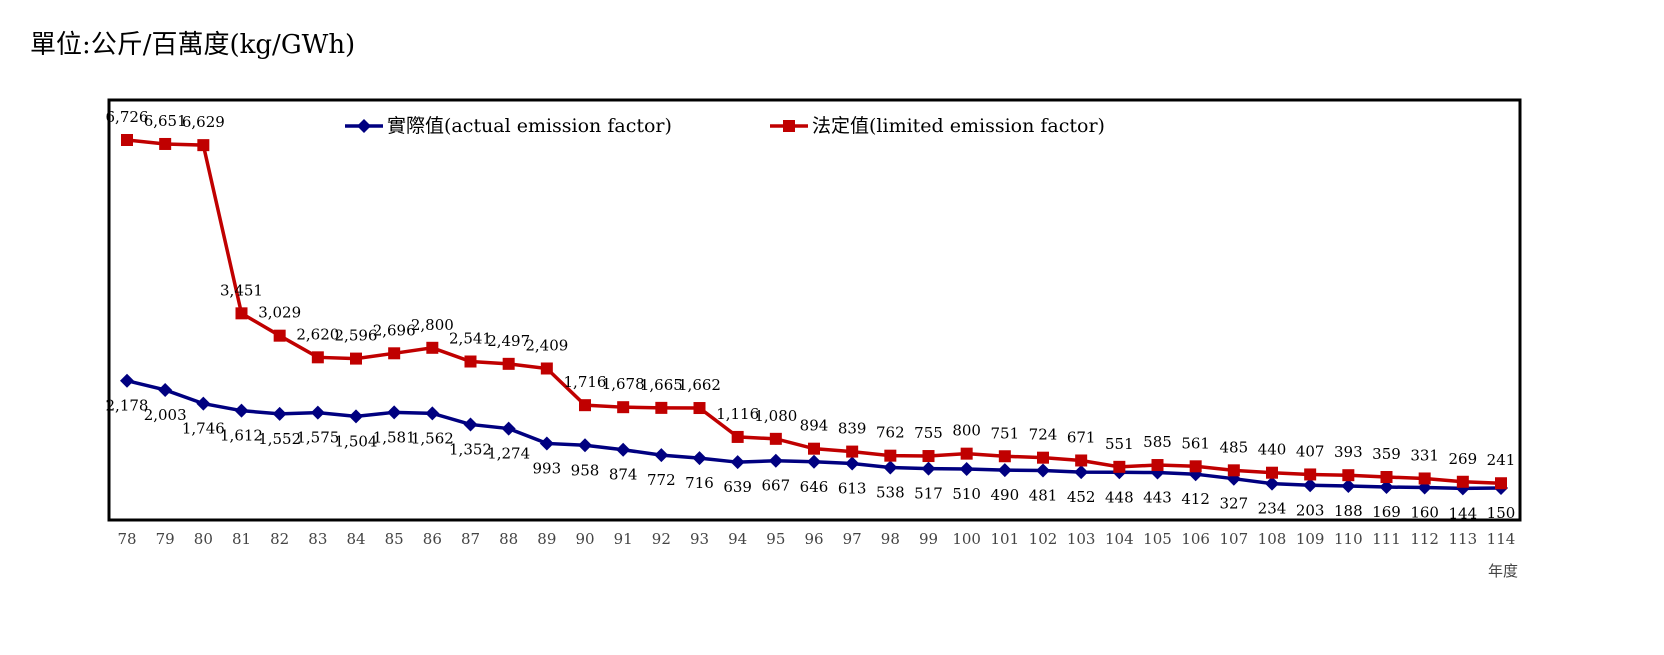  Describe the element at coordinates (165, 121) in the screenshot. I see `data-label: 6,651` at that location.